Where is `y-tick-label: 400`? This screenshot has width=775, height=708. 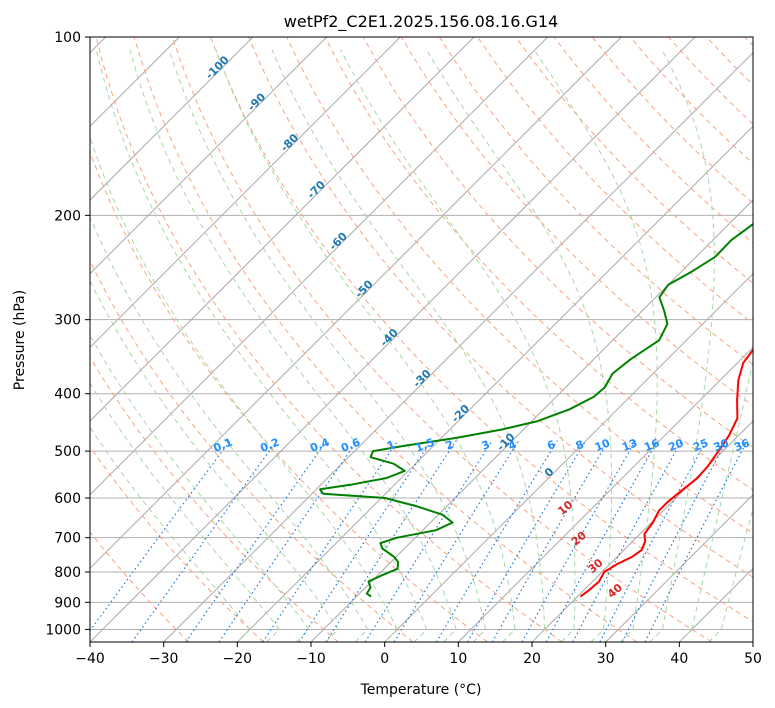 y-tick-label: 400 is located at coordinates (67, 395).